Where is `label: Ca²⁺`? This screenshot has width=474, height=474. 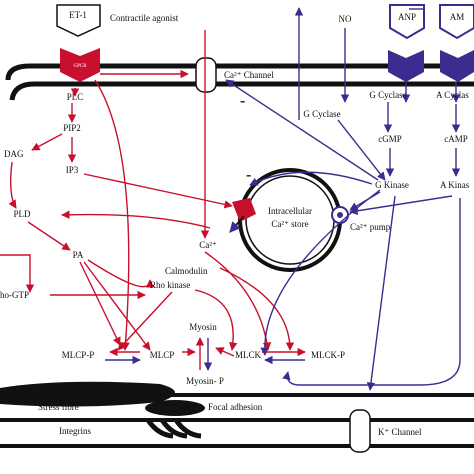 label: Ca²⁺ is located at coordinates (208, 245).